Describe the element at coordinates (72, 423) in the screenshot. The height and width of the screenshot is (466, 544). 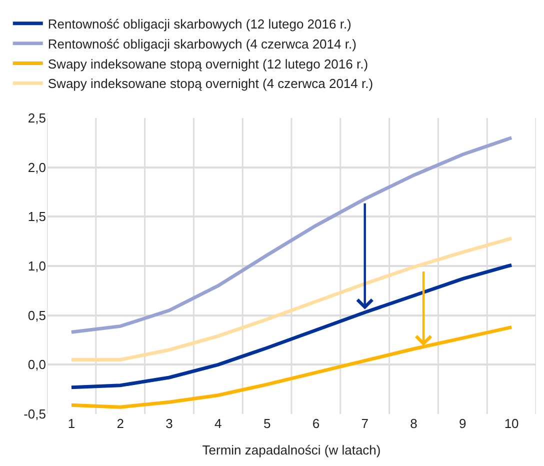
I see `x-tick-label: 1` at that location.